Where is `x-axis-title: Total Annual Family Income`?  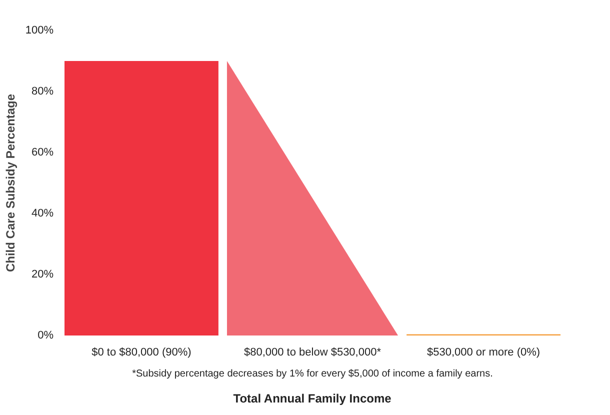
x-axis-title: Total Annual Family Income is located at coordinates (312, 399).